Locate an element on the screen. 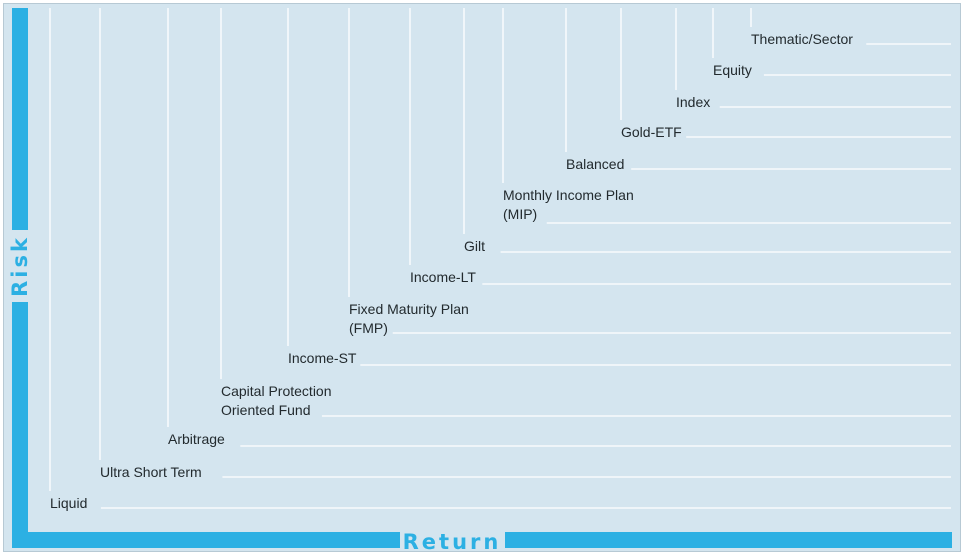 This screenshot has height=555, width=964. category-label: Gilt is located at coordinates (474, 246).